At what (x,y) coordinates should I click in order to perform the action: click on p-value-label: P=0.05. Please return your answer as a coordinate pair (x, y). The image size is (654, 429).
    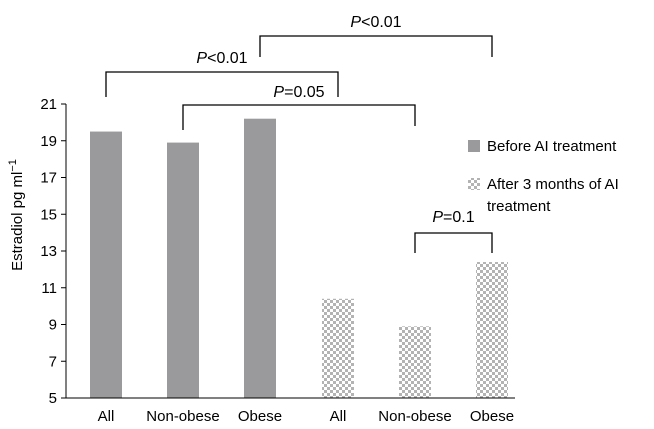
    Looking at the image, I should click on (298, 92).